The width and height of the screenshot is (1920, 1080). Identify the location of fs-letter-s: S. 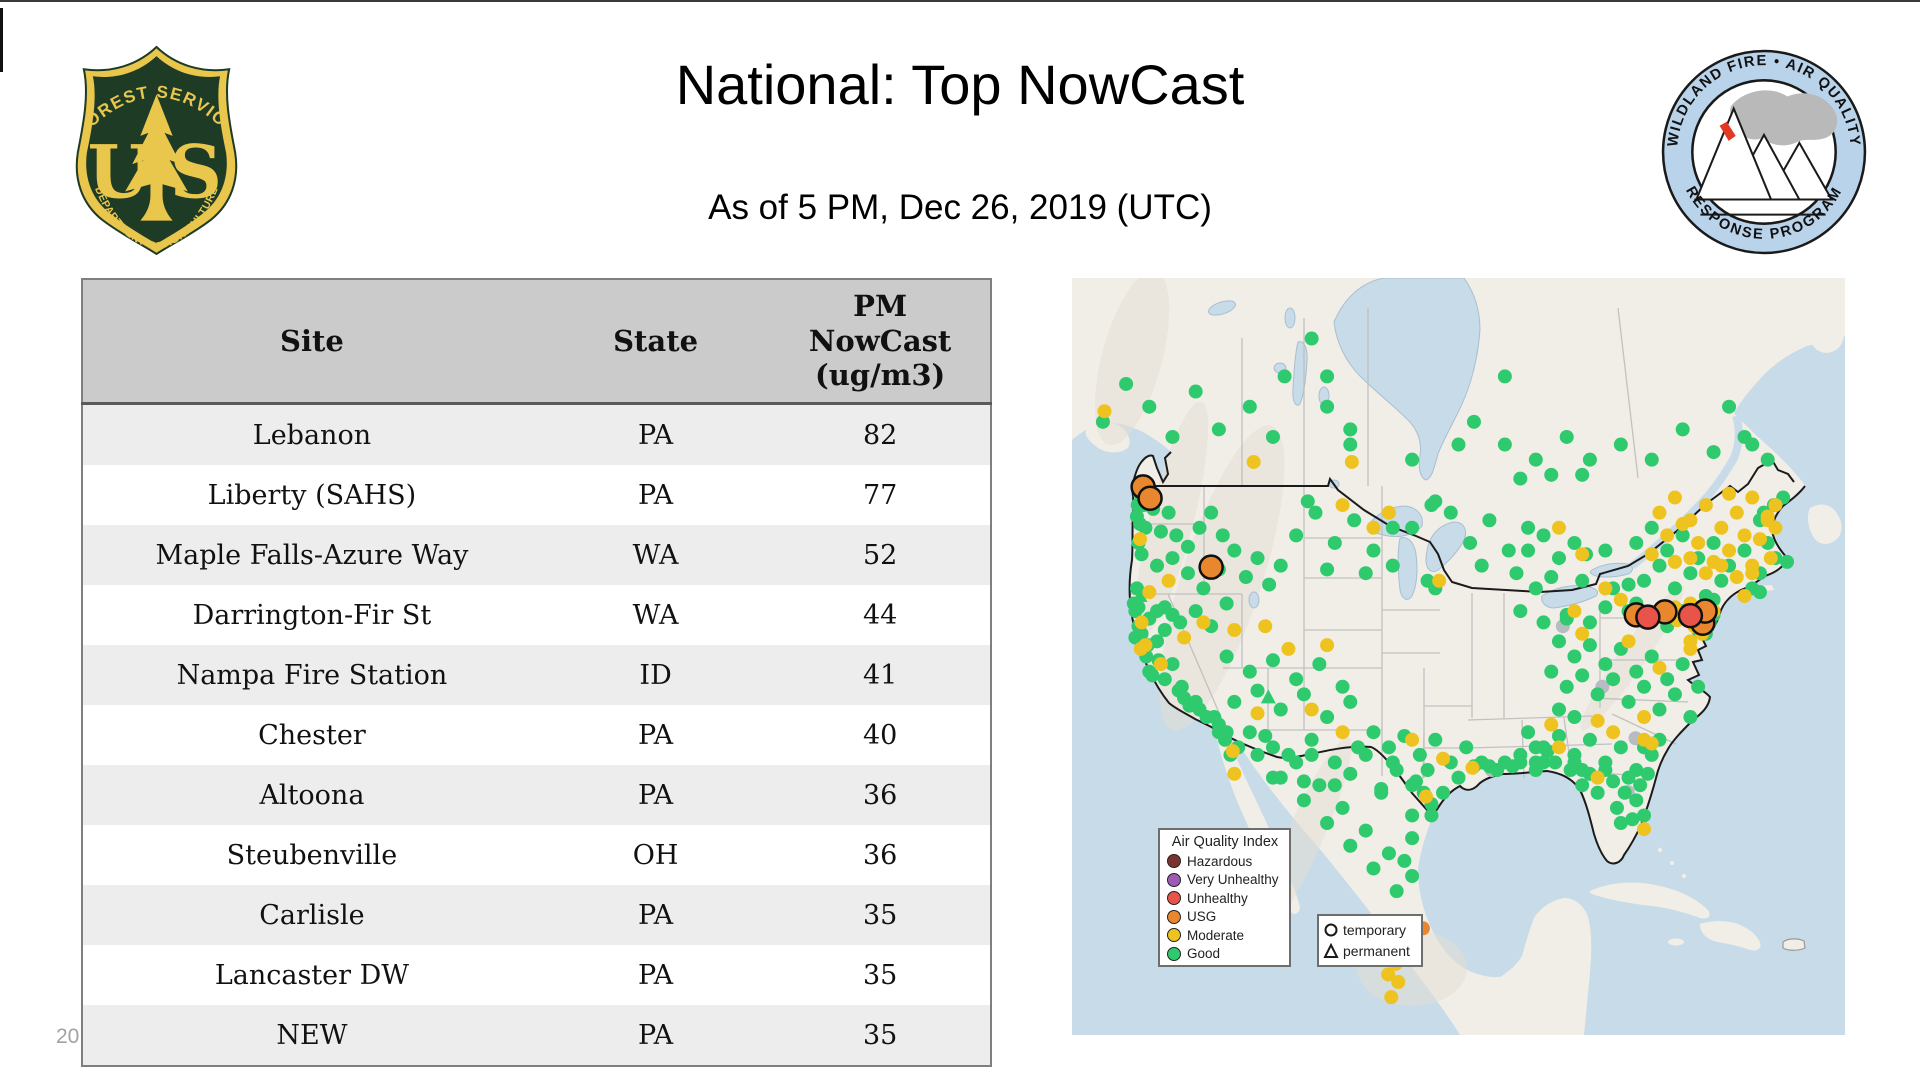
(196, 172).